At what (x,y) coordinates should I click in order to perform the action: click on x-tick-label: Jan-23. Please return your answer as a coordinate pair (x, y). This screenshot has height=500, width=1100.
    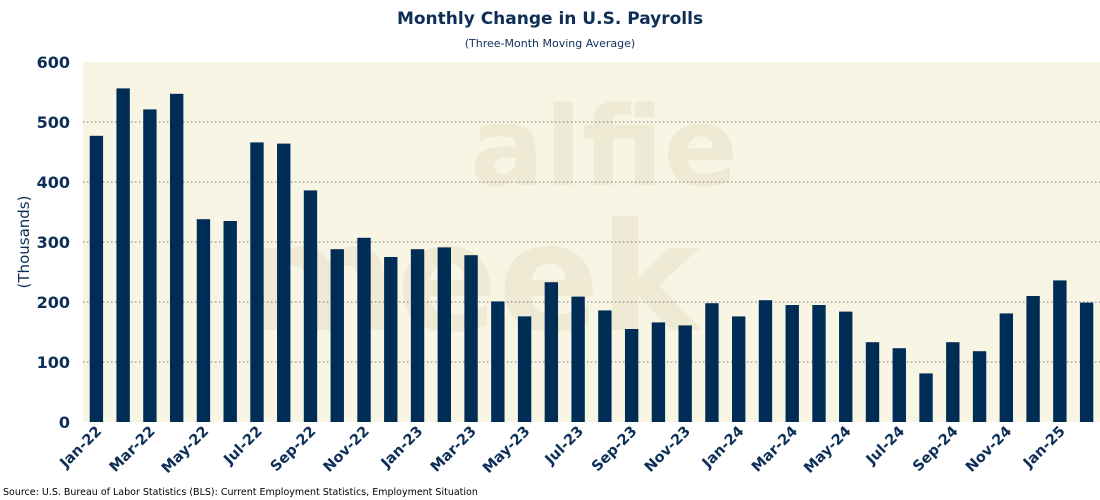
    Looking at the image, I should click on (402, 448).